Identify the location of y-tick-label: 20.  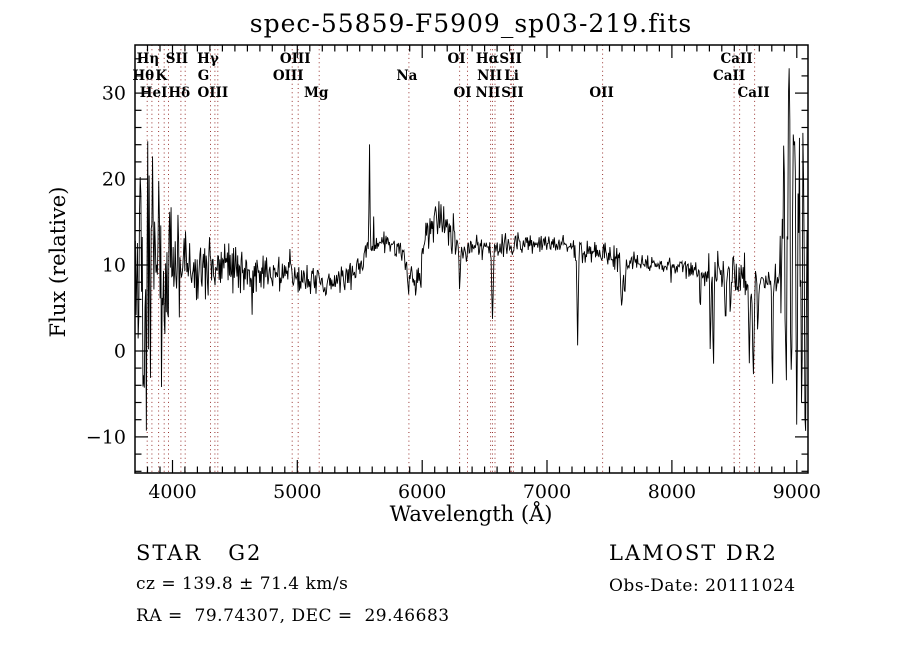
(114, 180).